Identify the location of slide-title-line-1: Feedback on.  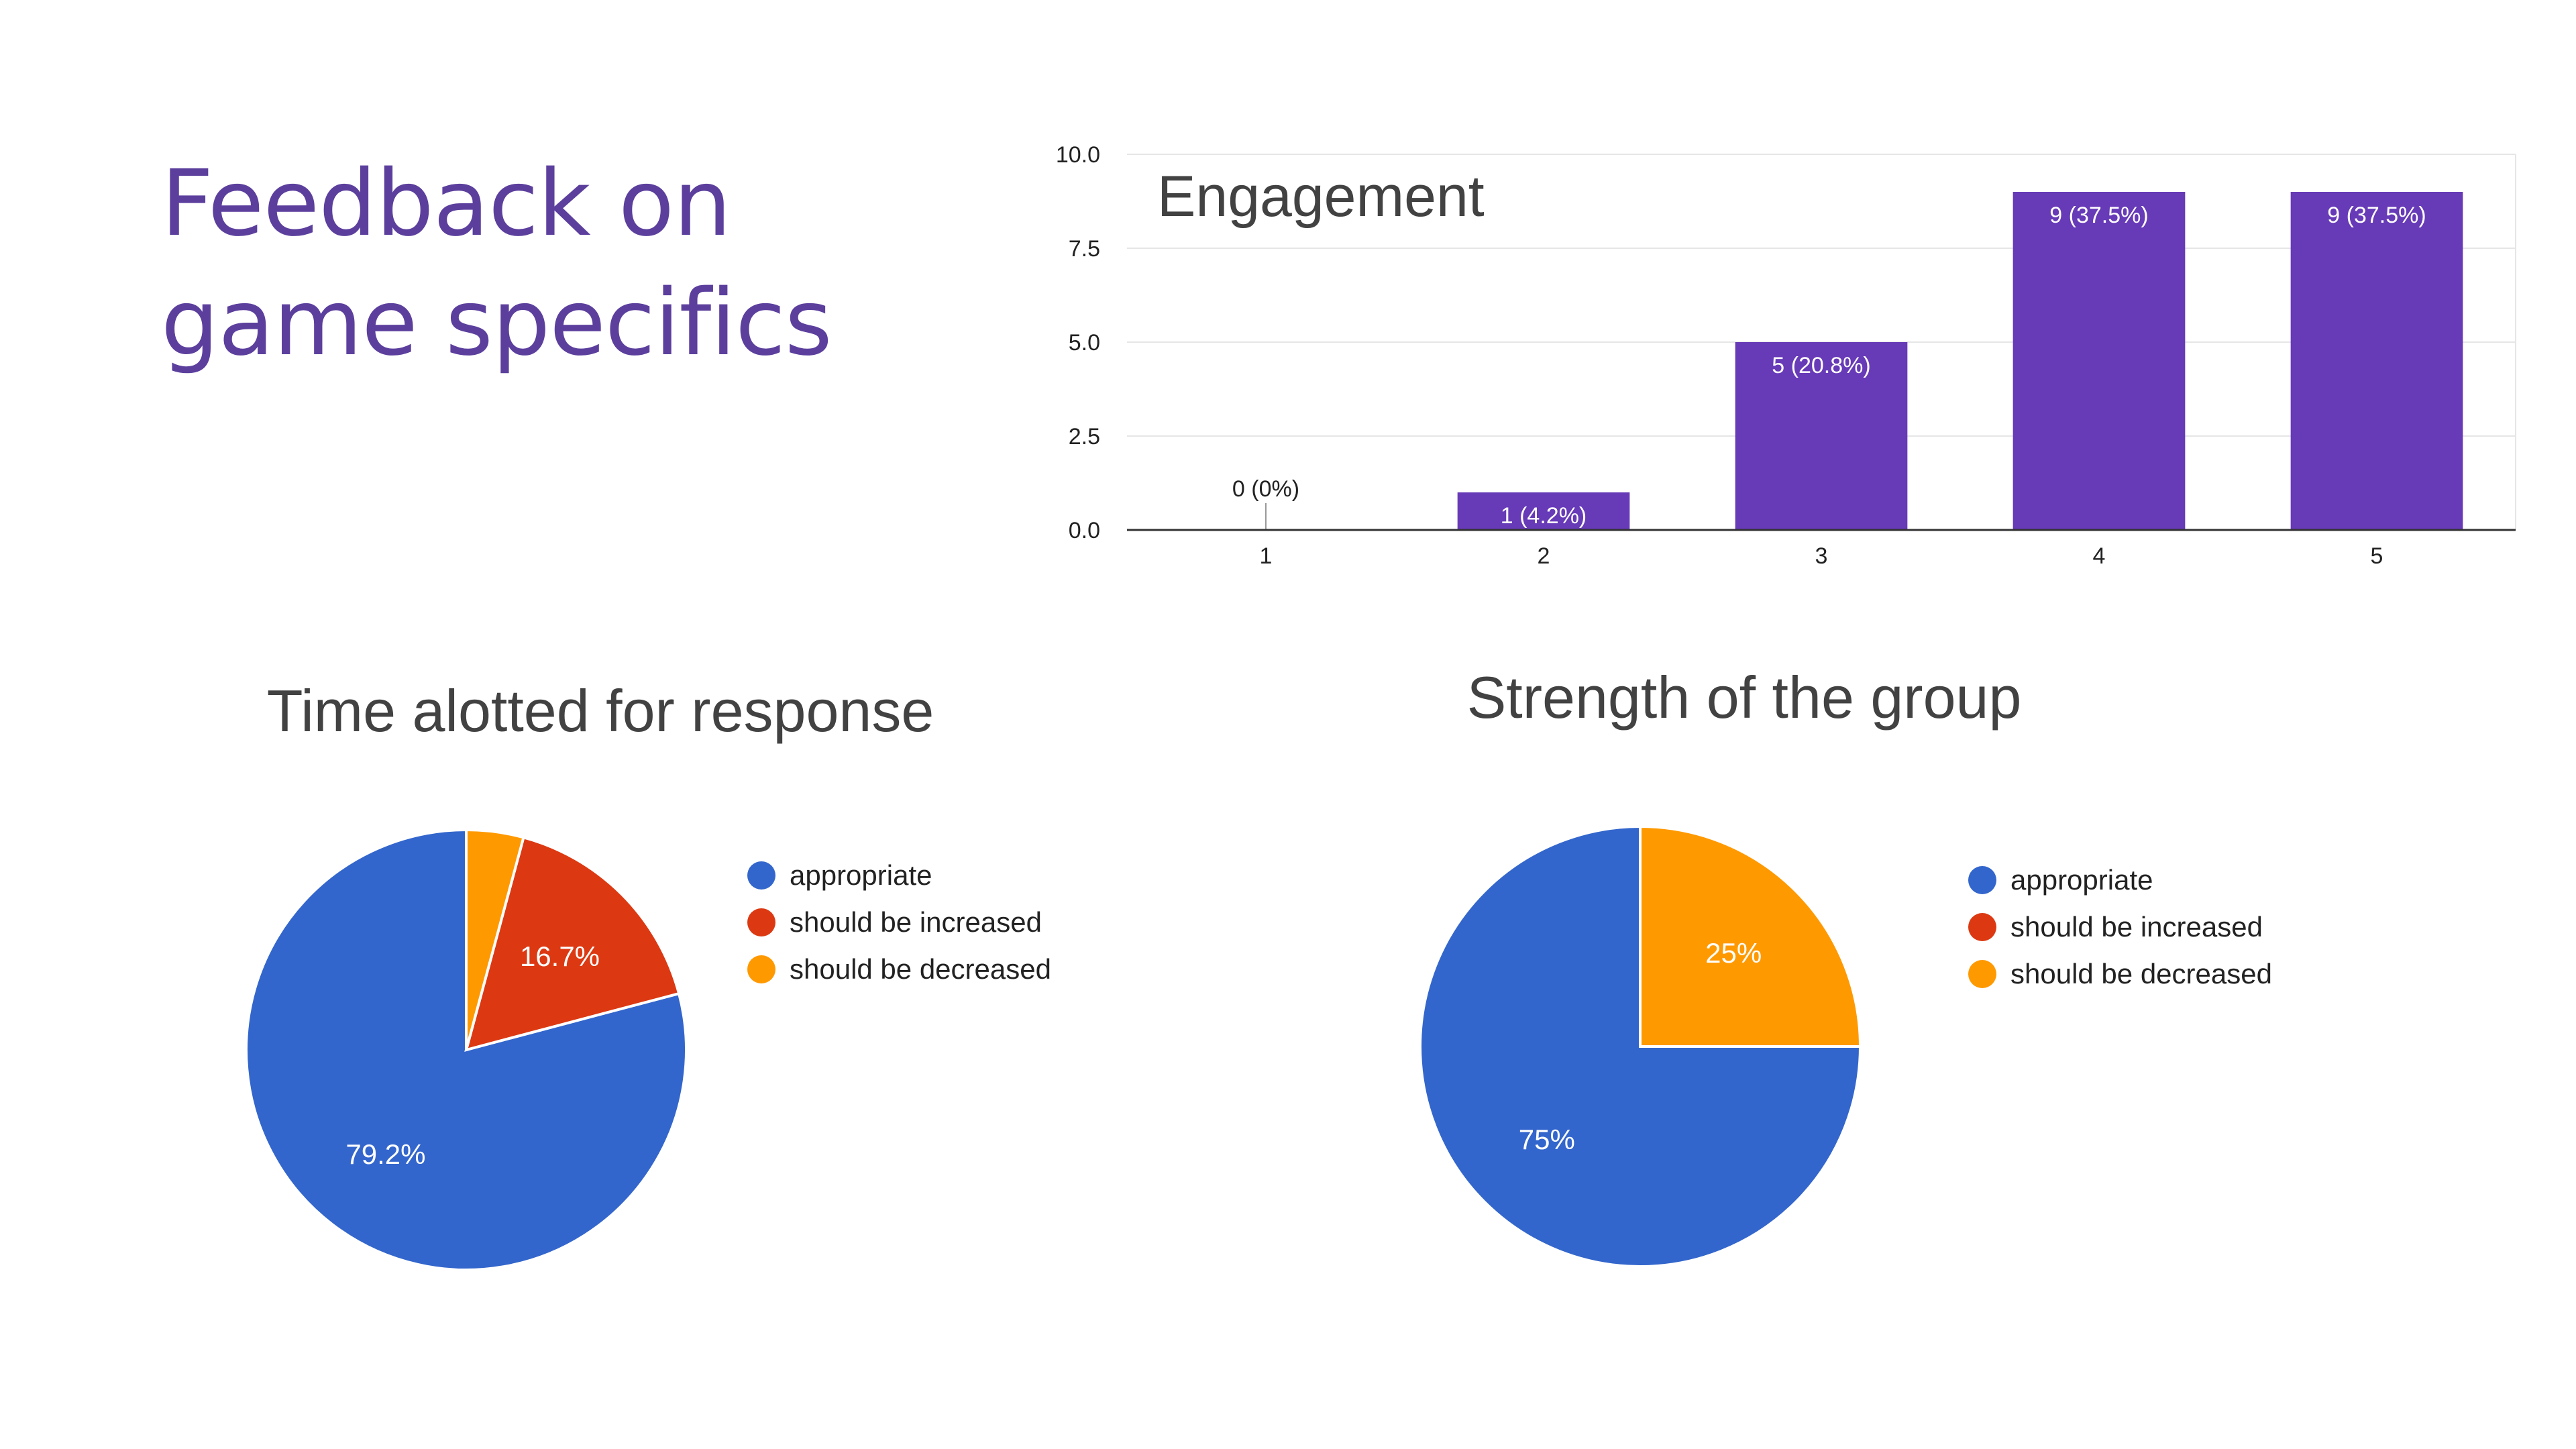
(446, 204).